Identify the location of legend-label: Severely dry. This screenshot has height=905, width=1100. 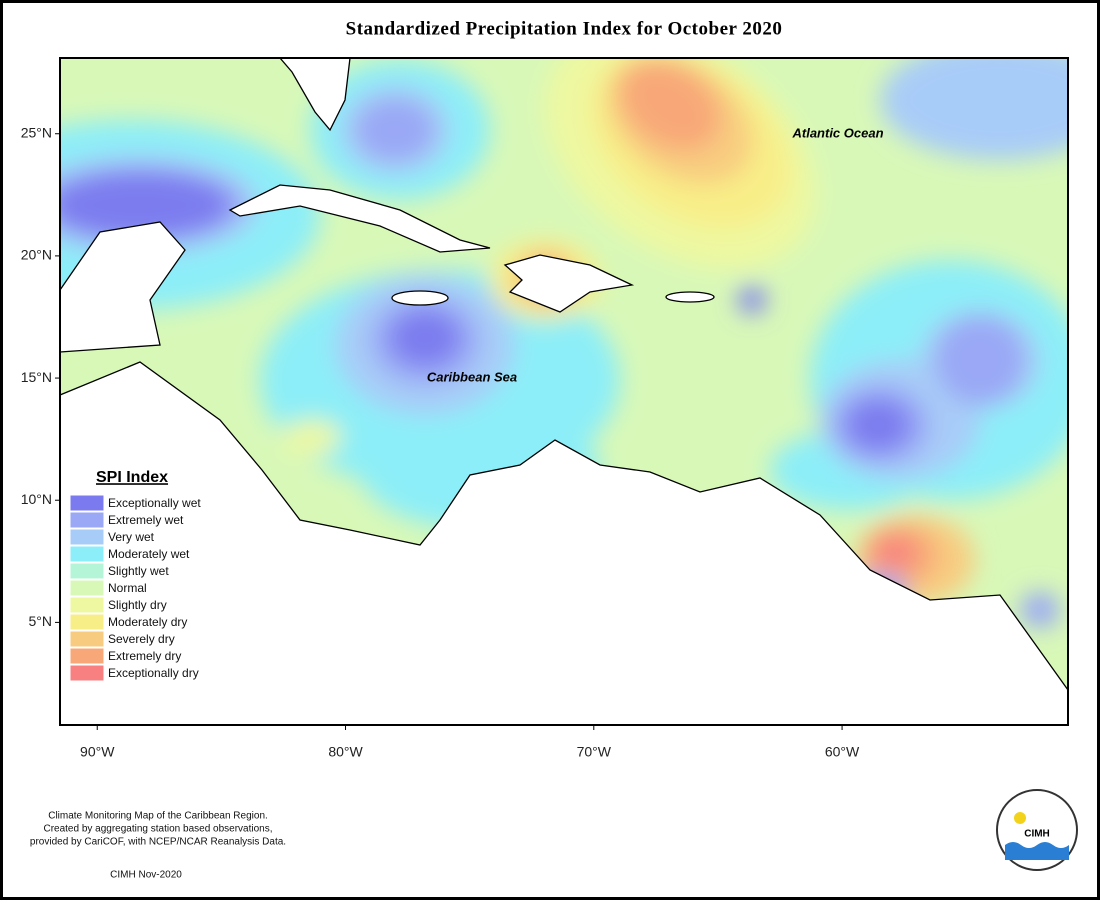
(141, 639).